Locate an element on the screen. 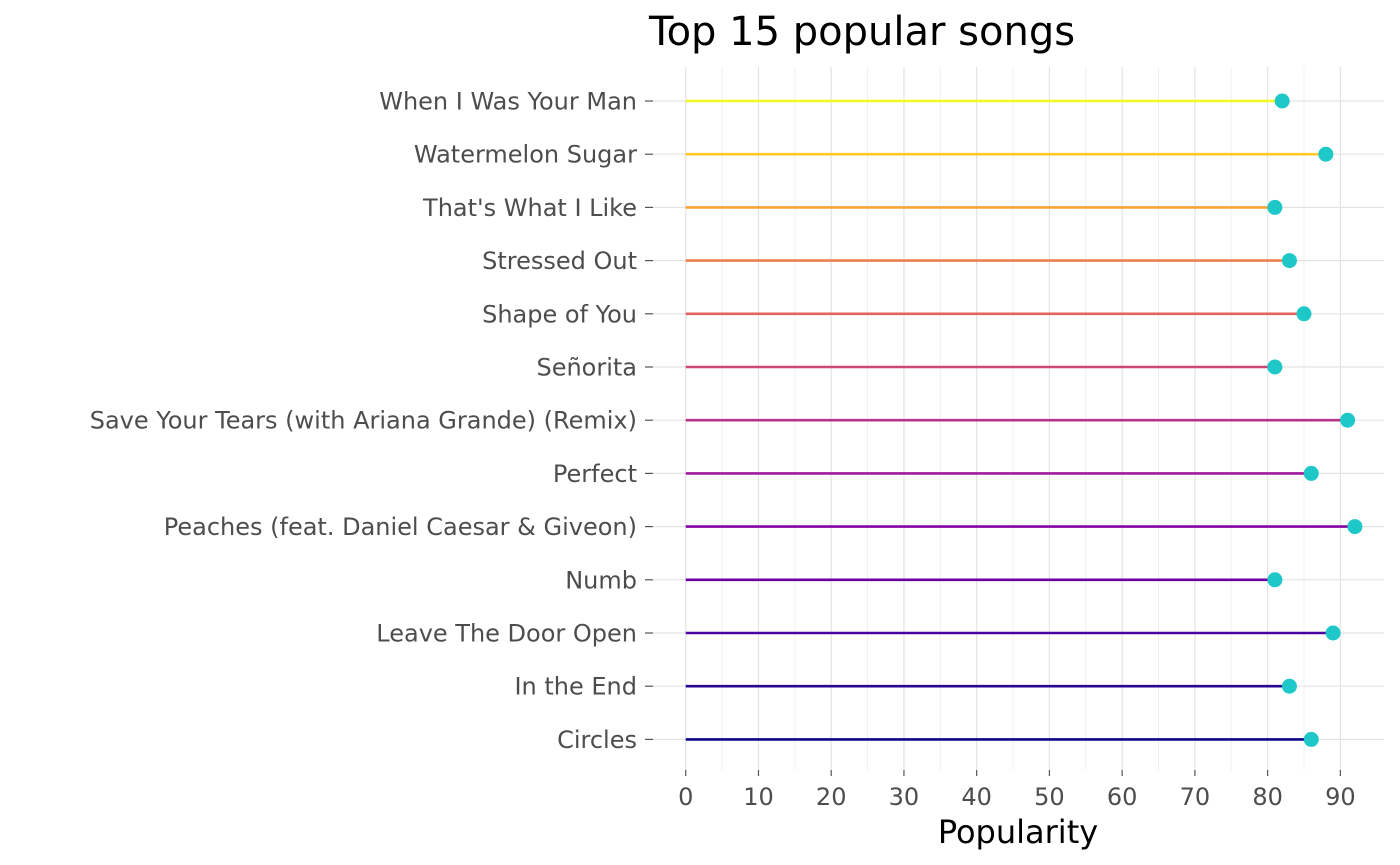 The width and height of the screenshot is (1400, 865). x-tick-label: 50 is located at coordinates (1049, 797).